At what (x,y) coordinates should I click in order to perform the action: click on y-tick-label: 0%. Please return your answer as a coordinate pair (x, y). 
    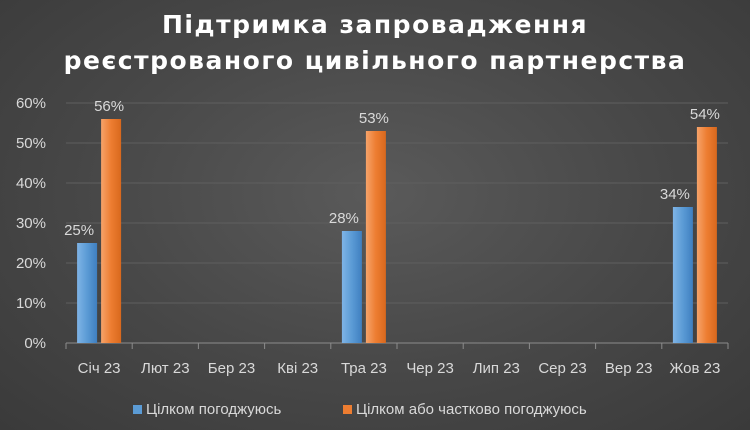
    Looking at the image, I should click on (35, 343).